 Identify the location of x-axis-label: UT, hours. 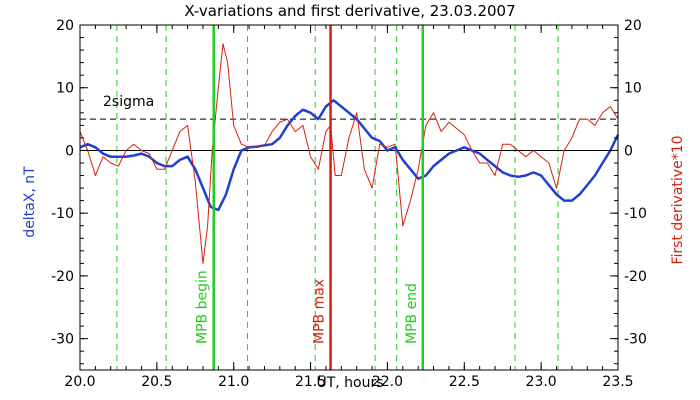
(349, 383).